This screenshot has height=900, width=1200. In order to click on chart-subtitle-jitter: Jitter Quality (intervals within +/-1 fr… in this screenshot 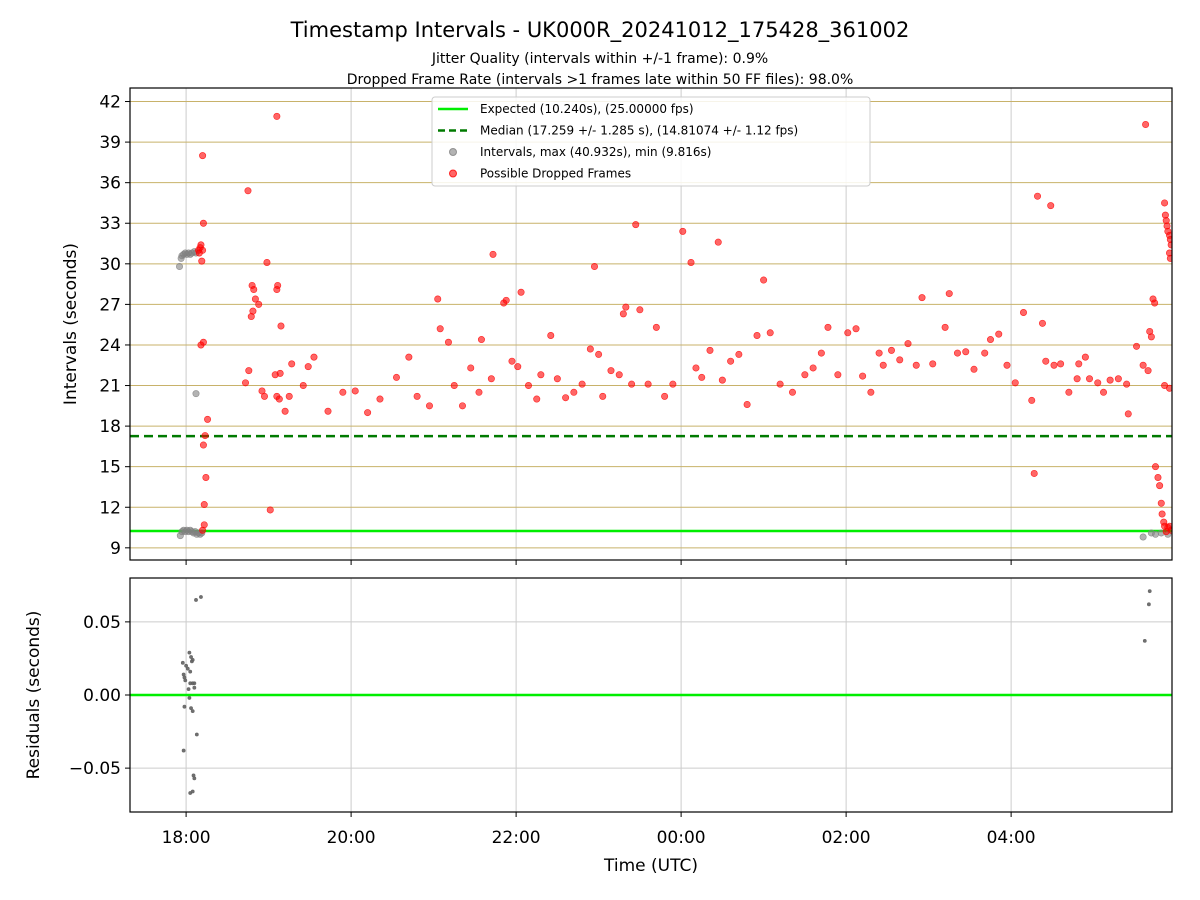, I will do `click(599, 59)`.